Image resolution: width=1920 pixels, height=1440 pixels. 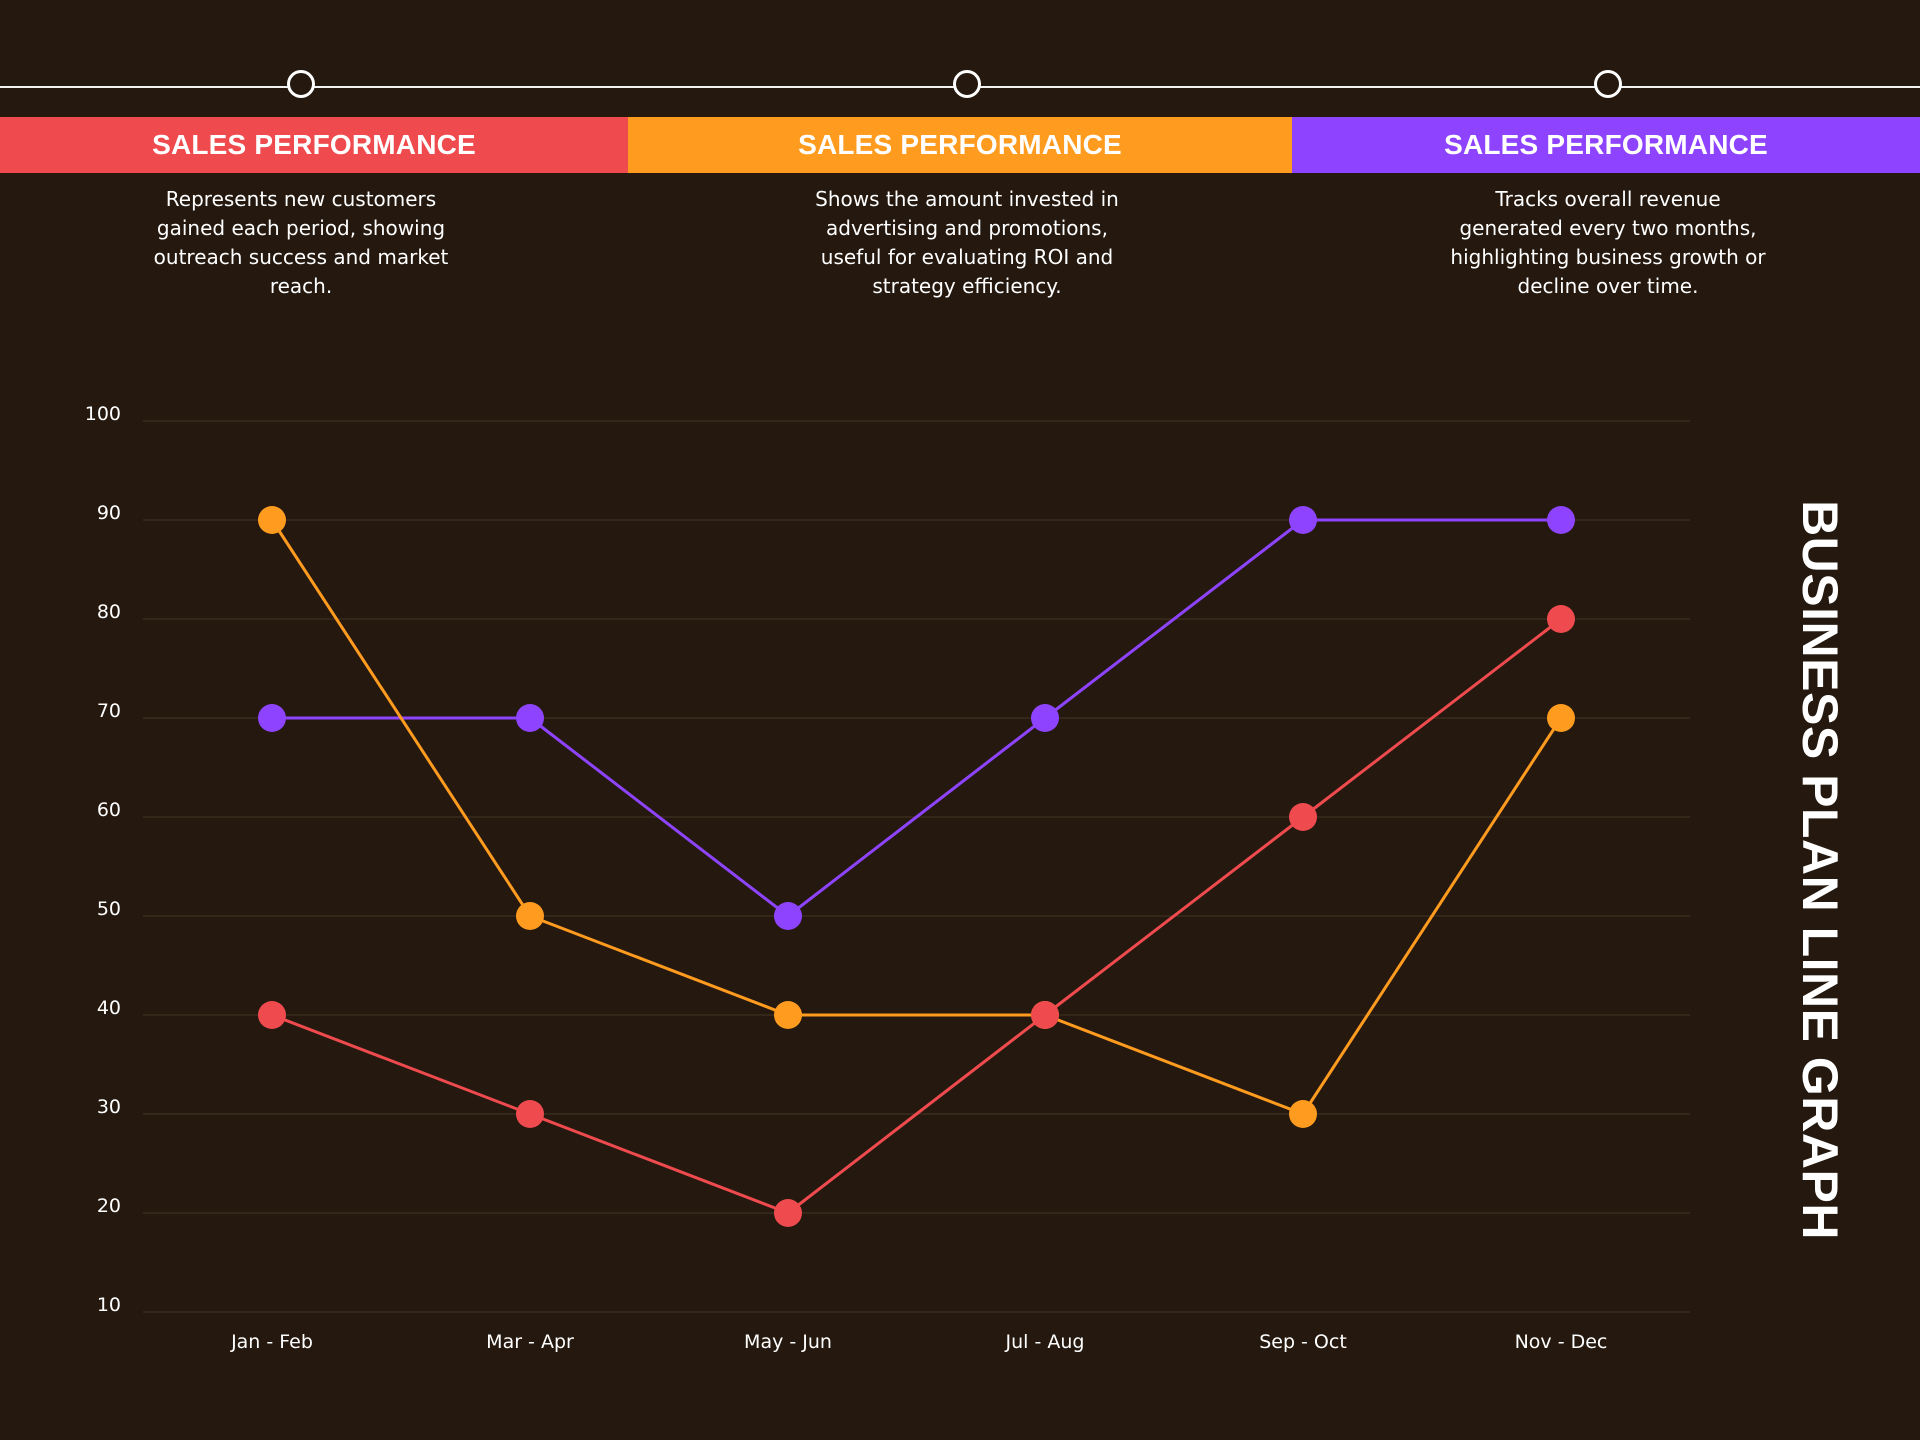 I want to click on y-tick-label: 10, so click(x=109, y=1305).